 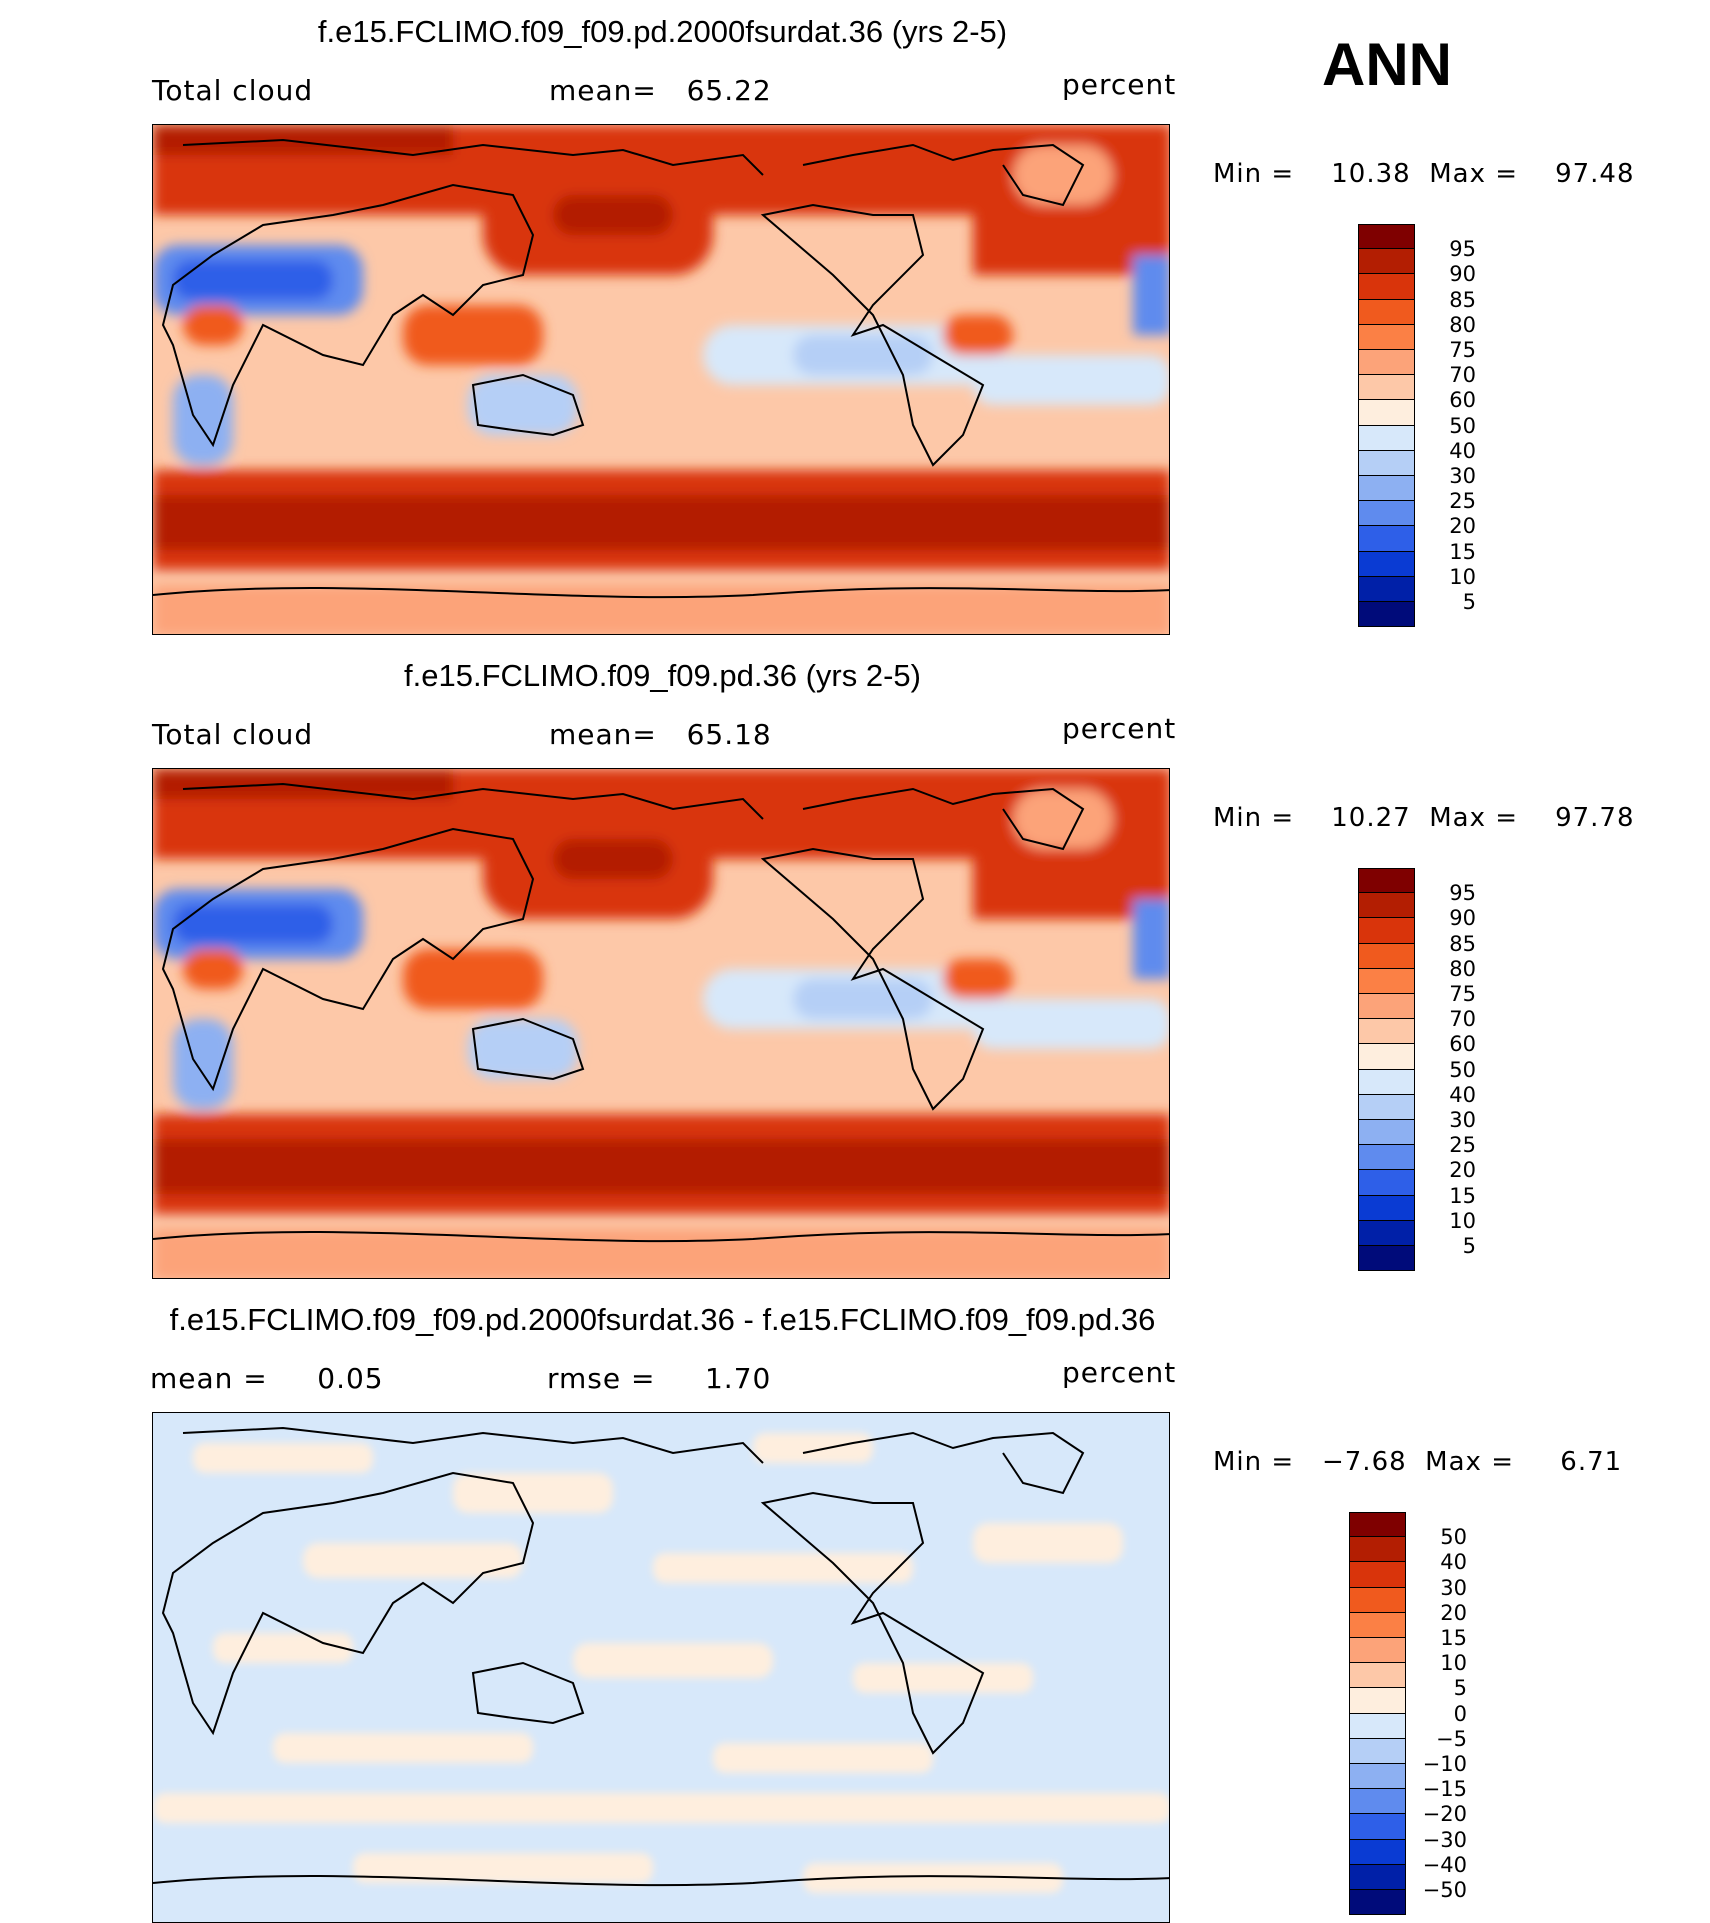 I want to click on panel-difference-units-label: percent, so click(x=1119, y=1372).